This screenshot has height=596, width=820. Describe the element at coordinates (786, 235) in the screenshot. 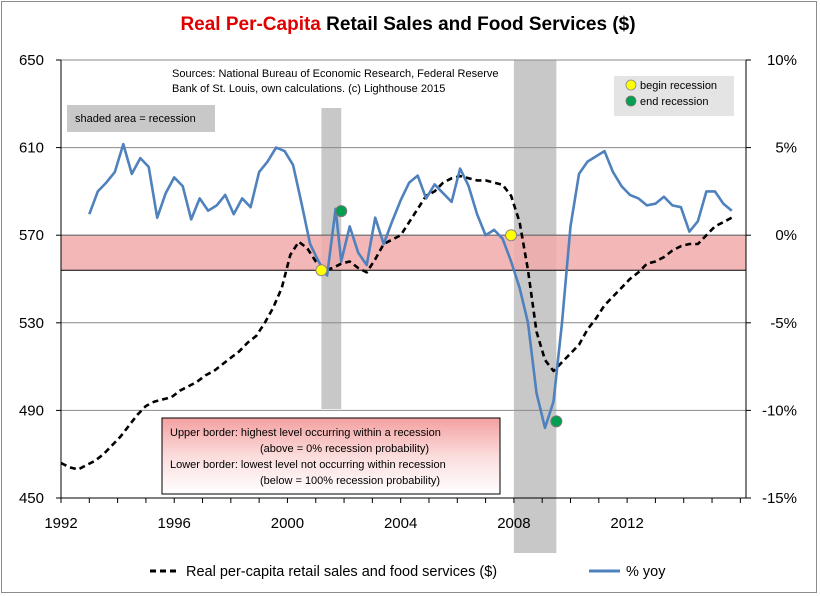

I see `right-tick-label: 0%` at that location.